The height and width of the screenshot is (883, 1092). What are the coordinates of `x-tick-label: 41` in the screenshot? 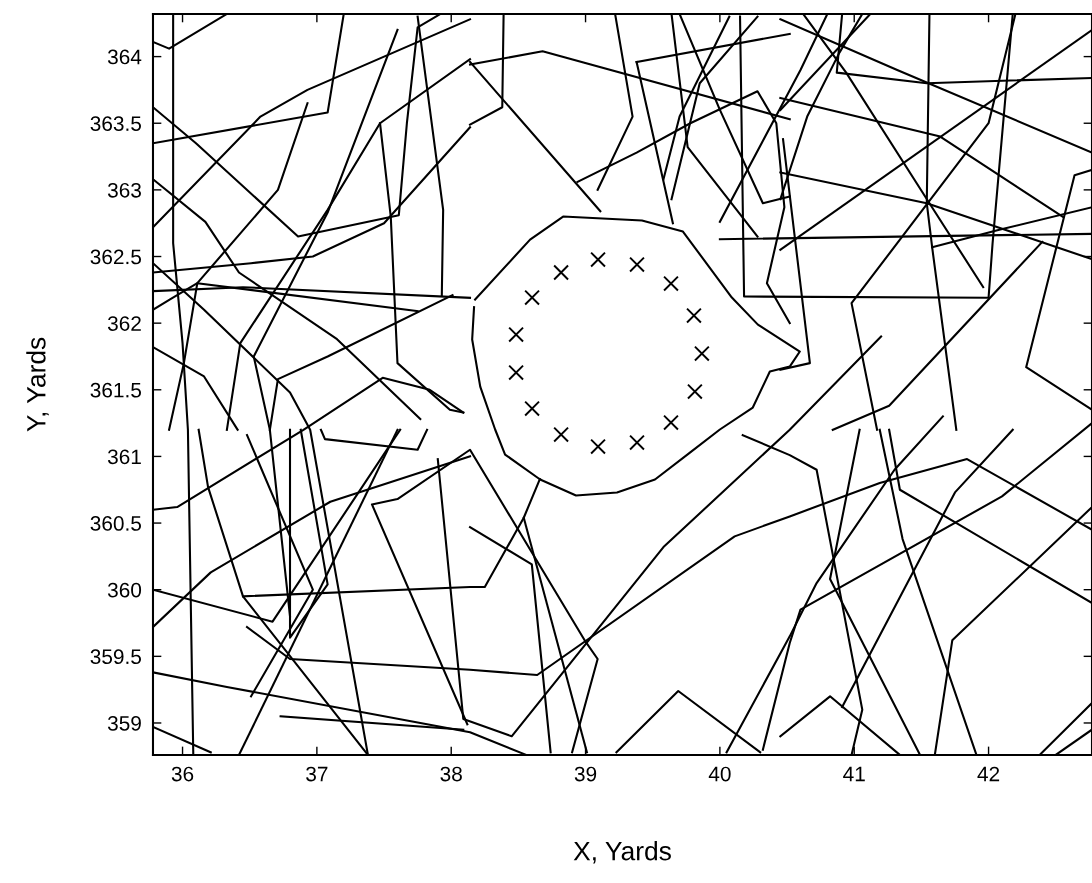 It's located at (854, 774).